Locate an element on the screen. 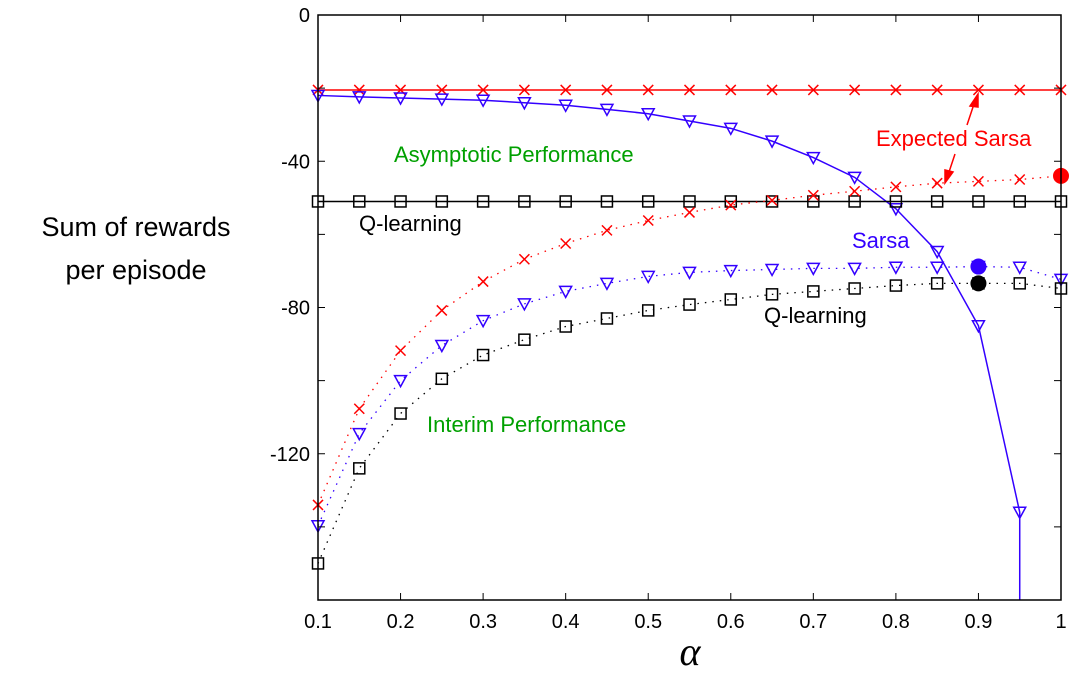  x-tick-label: 1 is located at coordinates (1060, 622).